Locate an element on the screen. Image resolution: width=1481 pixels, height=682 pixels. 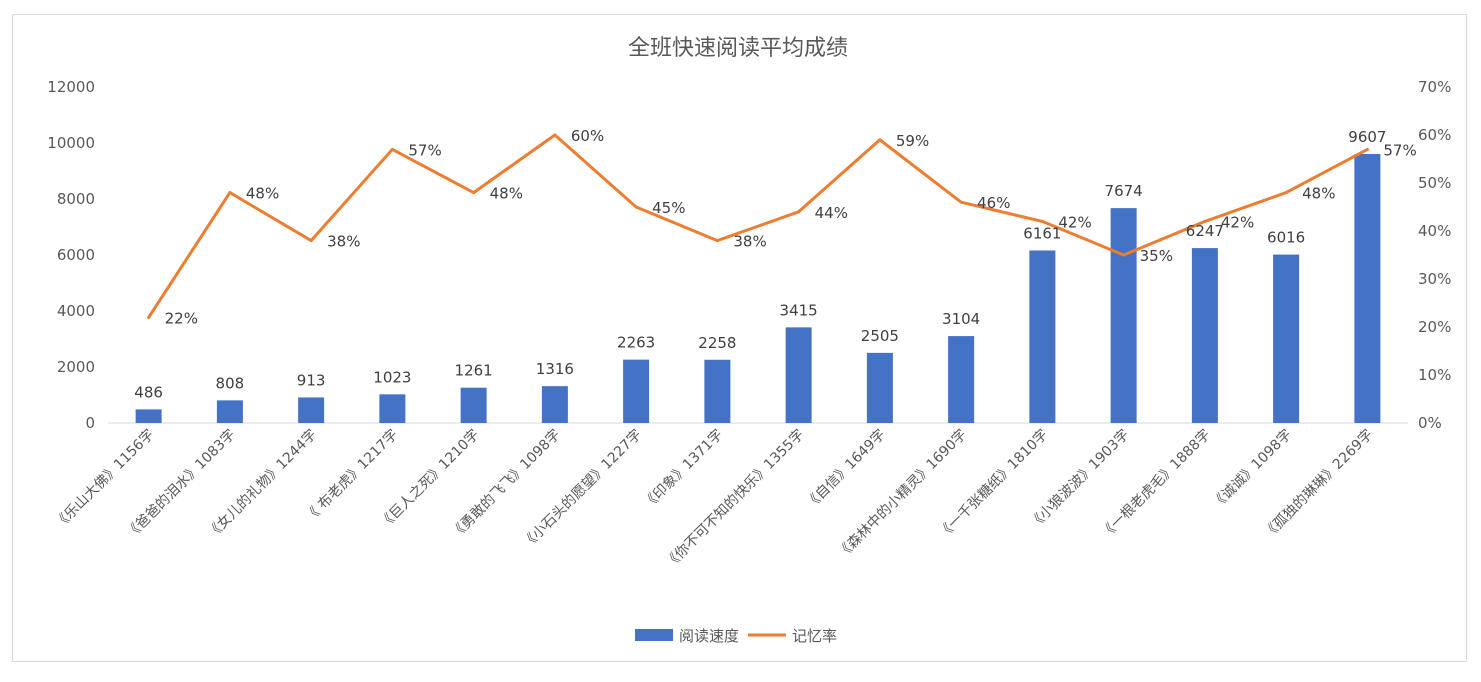
bar-value-label: 808 is located at coordinates (230, 383).